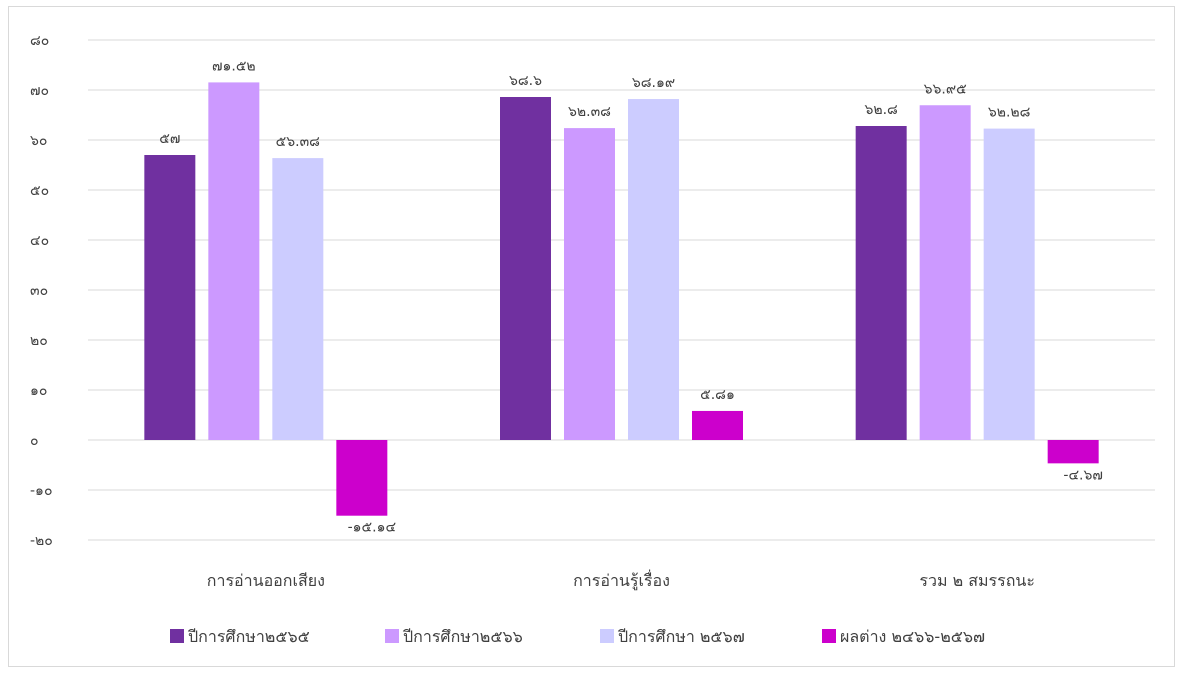 The width and height of the screenshot is (1183, 673). I want to click on legend-label: ปีการศึกษา ๒๕๖๗, so click(681, 636).